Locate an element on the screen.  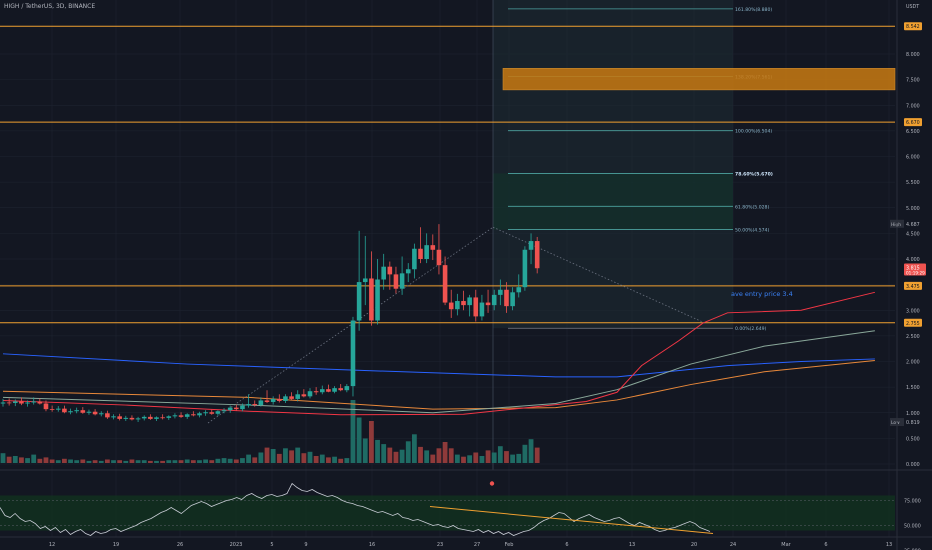
level-badge is located at coordinates (913, 322).